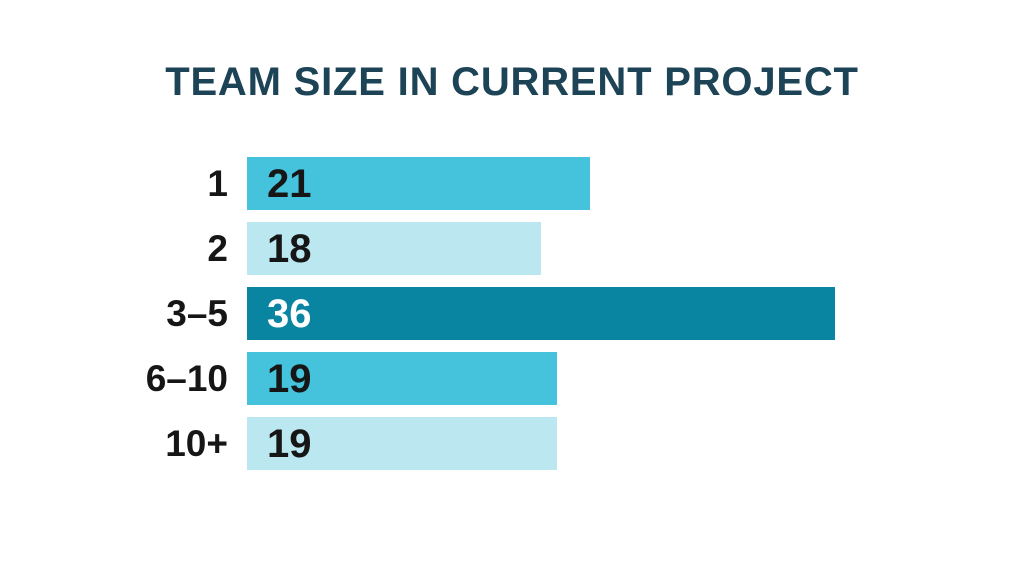 The image size is (1024, 563). What do you see at coordinates (394, 248) in the screenshot?
I see `bar: 18` at bounding box center [394, 248].